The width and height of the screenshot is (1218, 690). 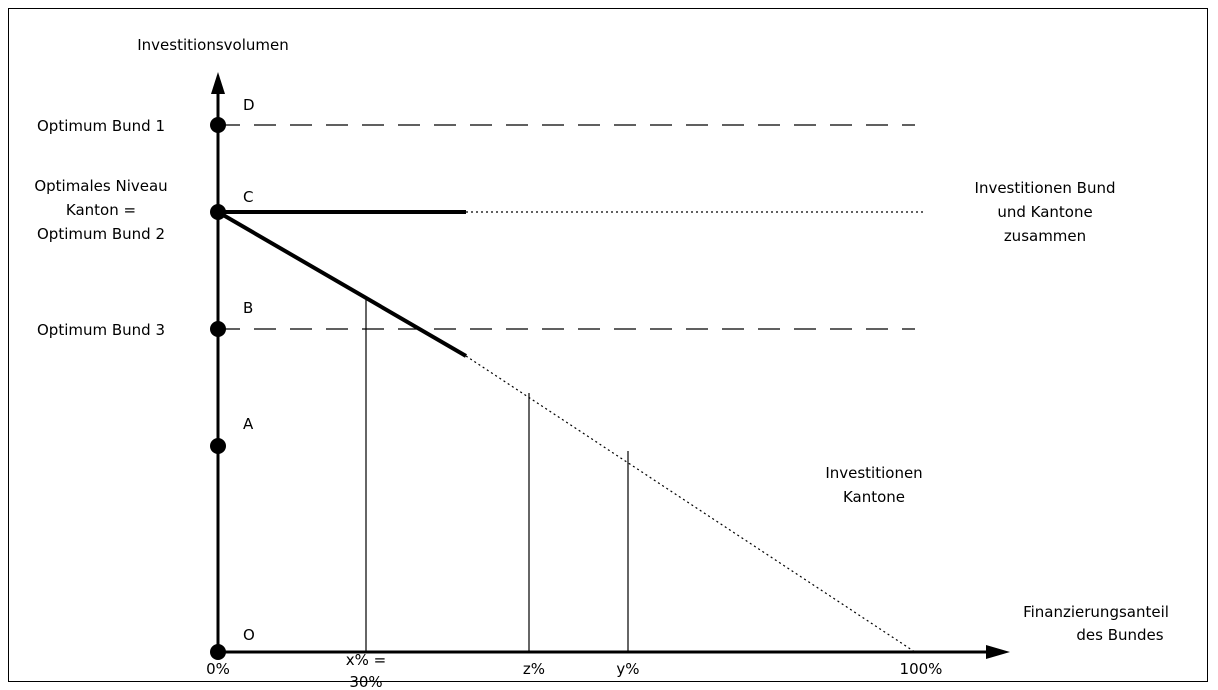 What do you see at coordinates (218, 125) in the screenshot?
I see `point-d-dot` at bounding box center [218, 125].